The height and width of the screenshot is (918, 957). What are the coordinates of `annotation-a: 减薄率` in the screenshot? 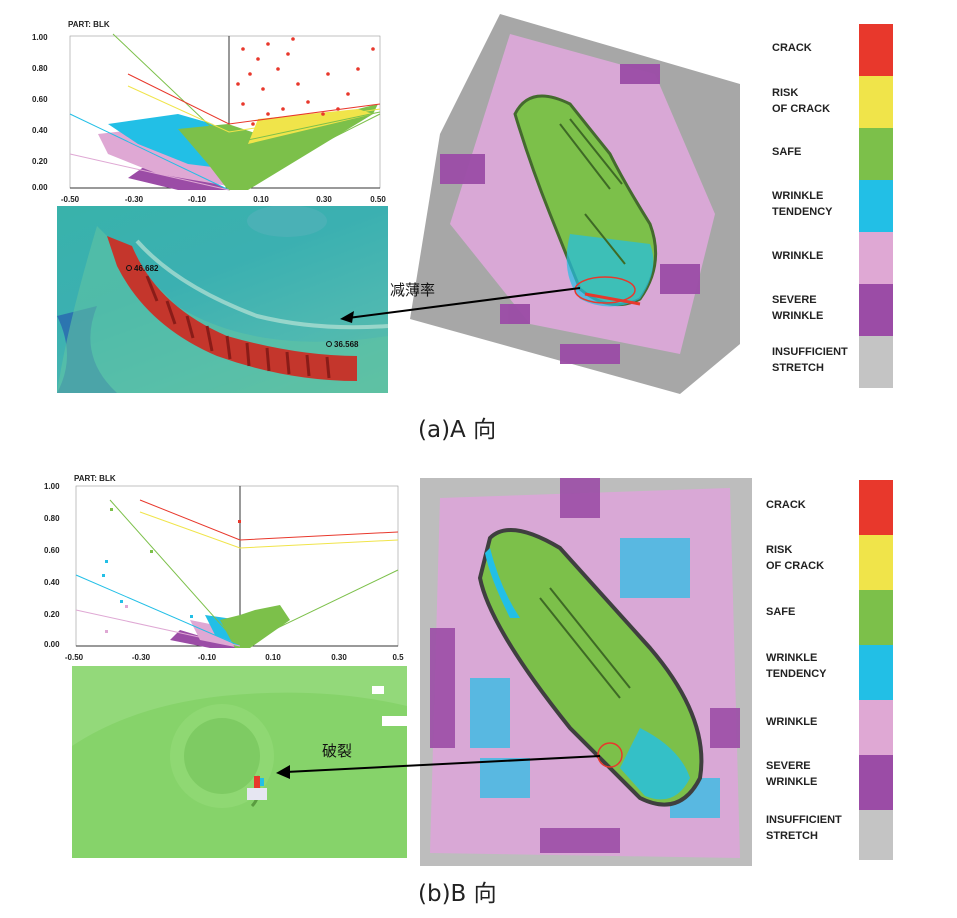 It's located at (460, 302).